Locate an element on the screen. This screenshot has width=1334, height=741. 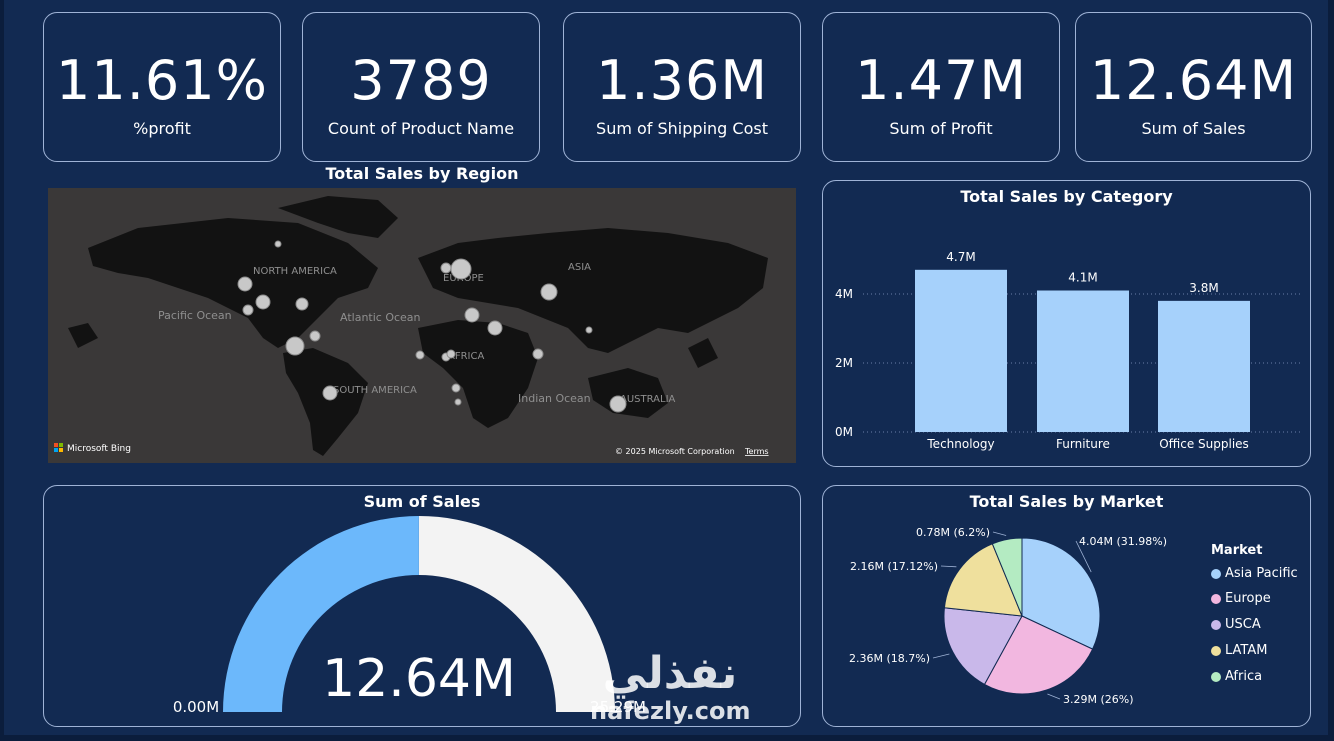
kpi-value: 11.61% is located at coordinates (162, 80).